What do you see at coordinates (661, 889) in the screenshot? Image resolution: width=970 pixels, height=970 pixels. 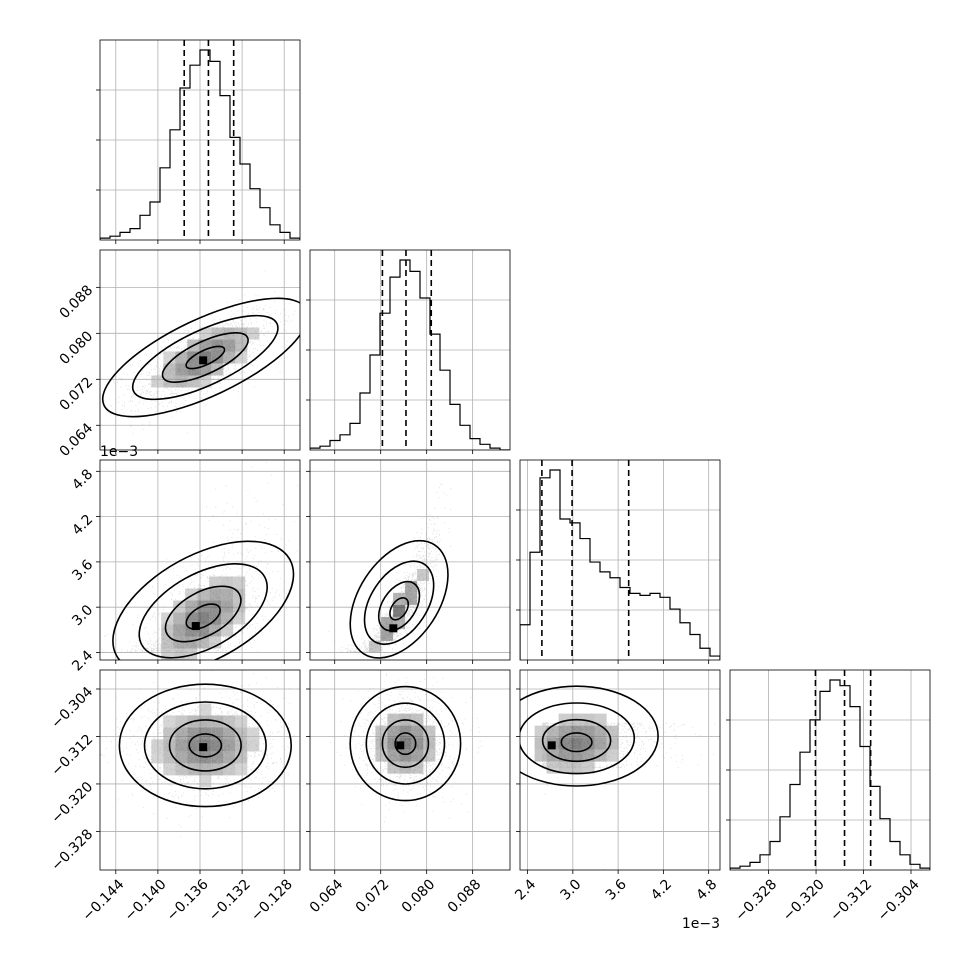 I see `x-tick-label: 4.2` at bounding box center [661, 889].